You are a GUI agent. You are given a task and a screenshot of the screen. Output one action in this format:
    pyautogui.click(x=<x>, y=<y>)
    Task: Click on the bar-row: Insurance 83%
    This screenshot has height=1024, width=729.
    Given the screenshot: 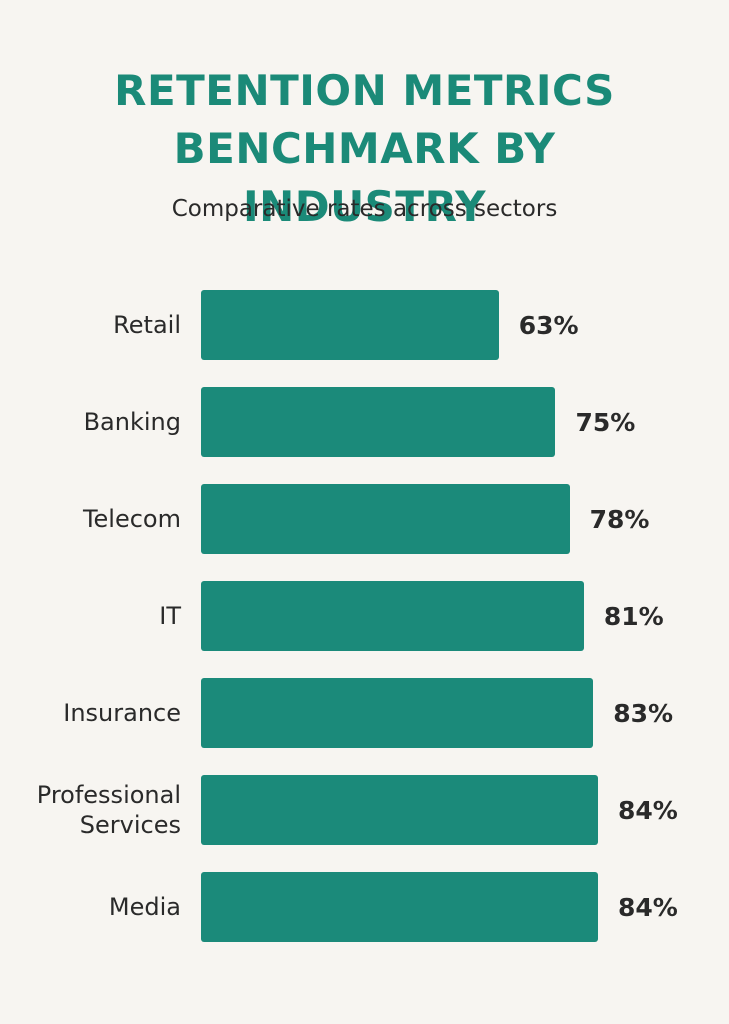 What is the action you would take?
    pyautogui.click(x=364, y=713)
    